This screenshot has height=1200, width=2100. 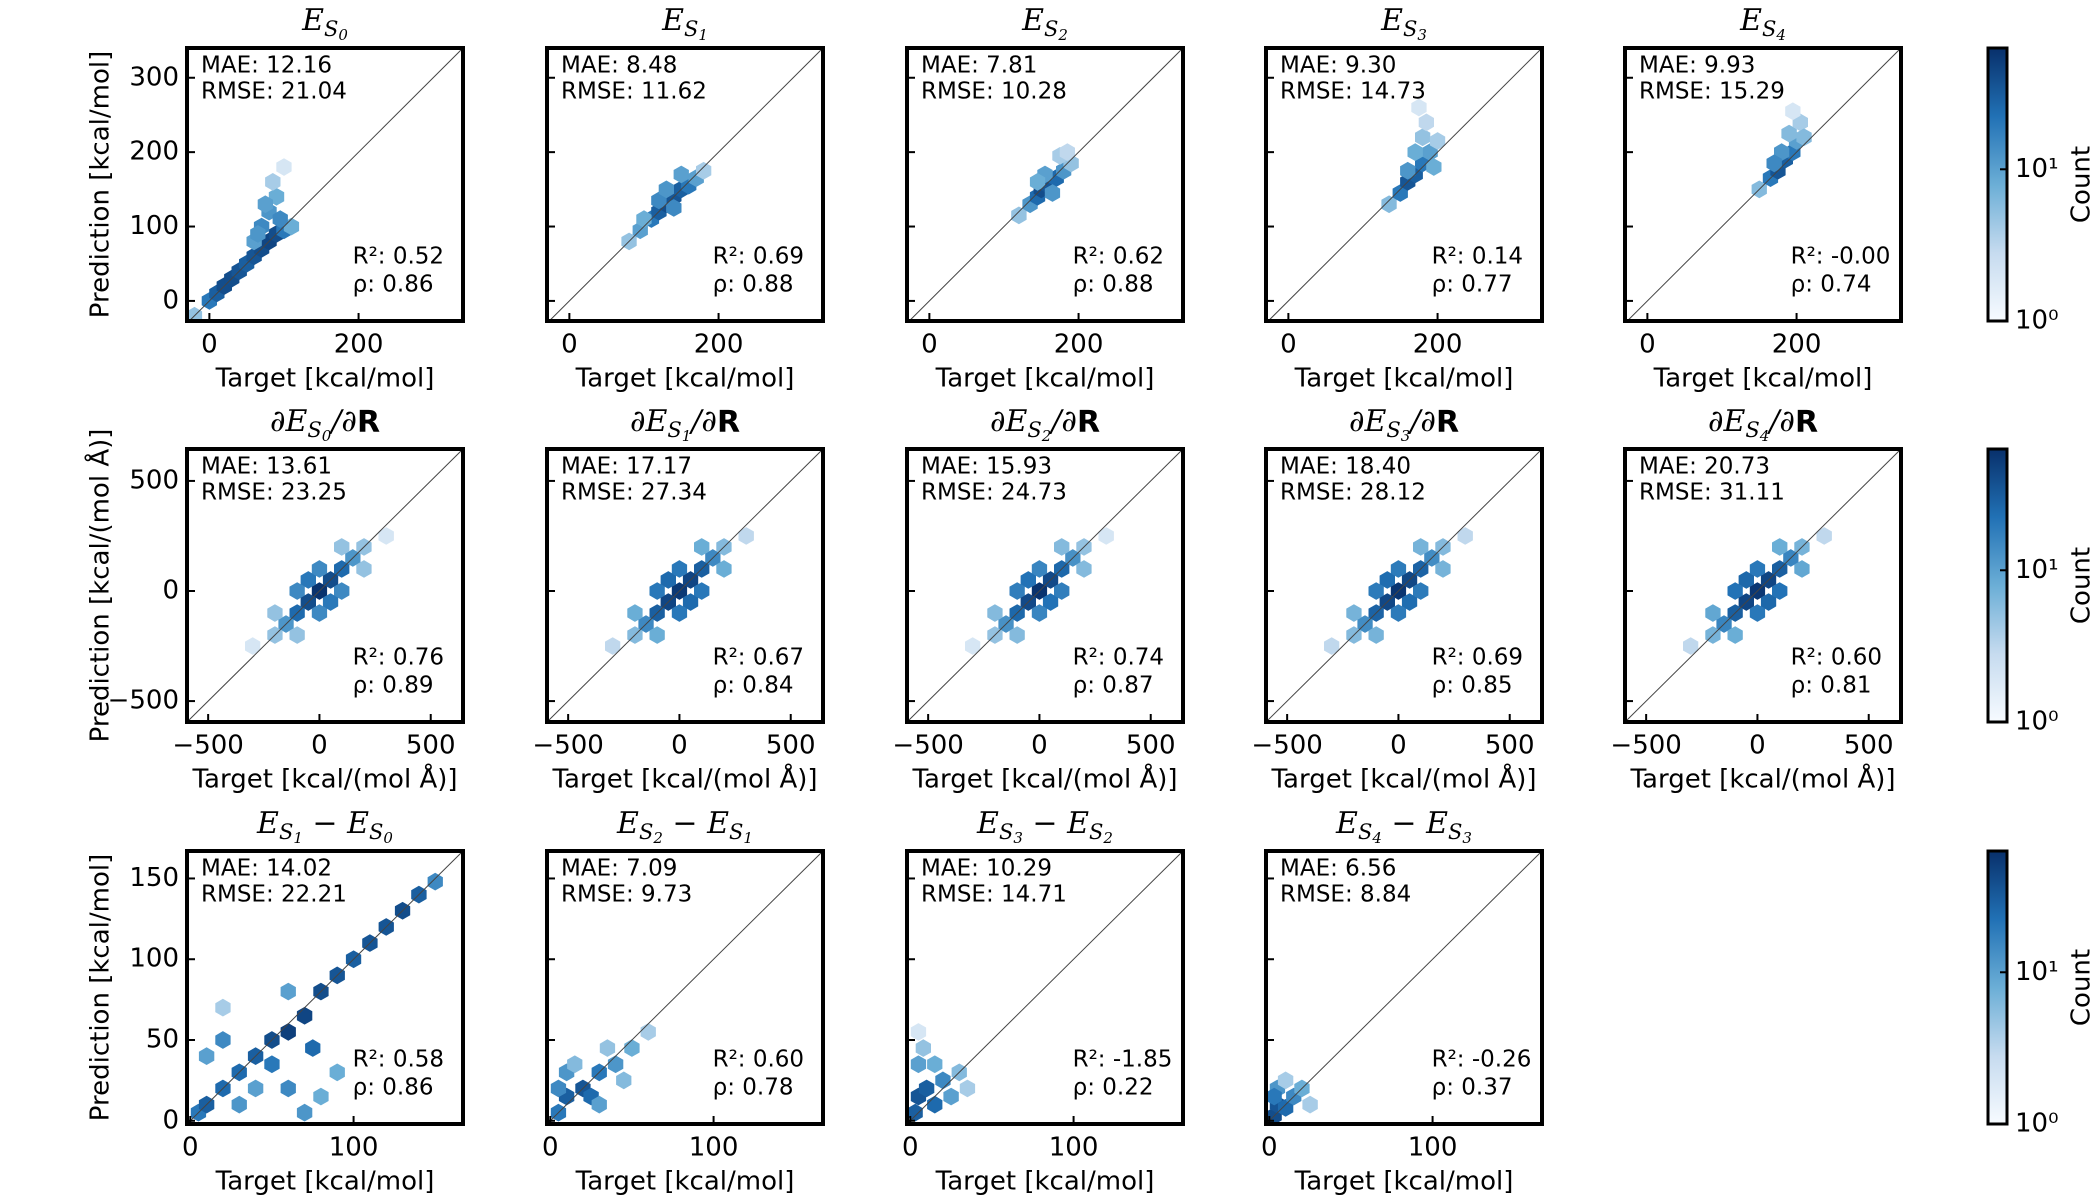 I want to click on annotation: MAE: 9.30, so click(x=1338, y=66).